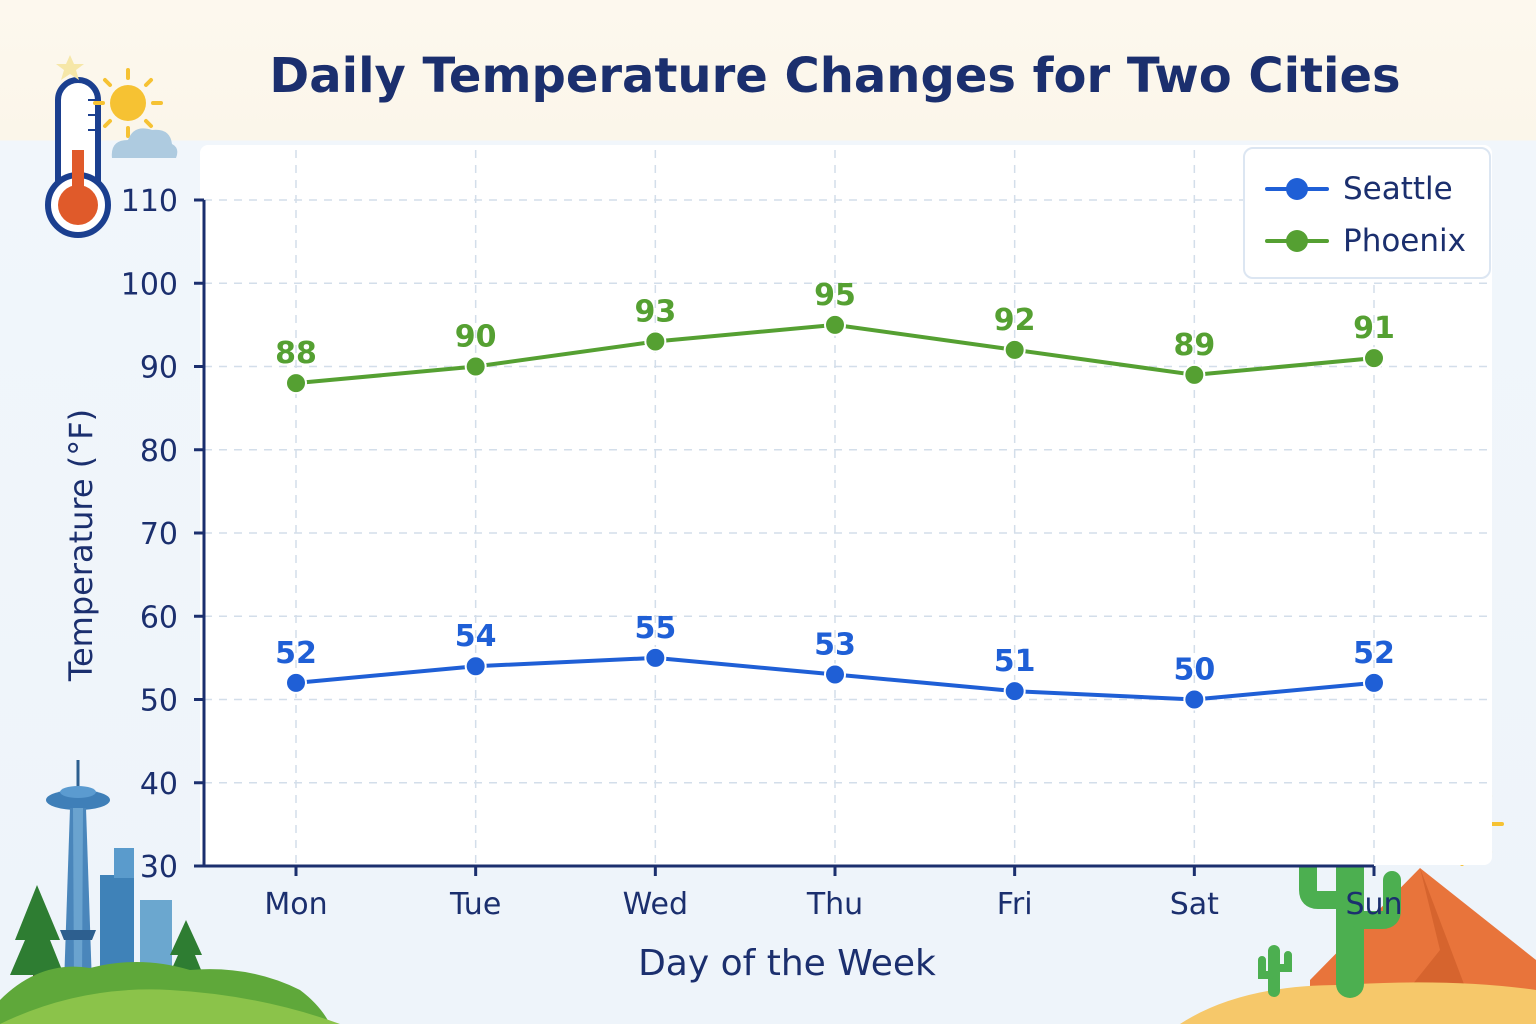  What do you see at coordinates (295, 904) in the screenshot?
I see `x-tick-label: Mon` at bounding box center [295, 904].